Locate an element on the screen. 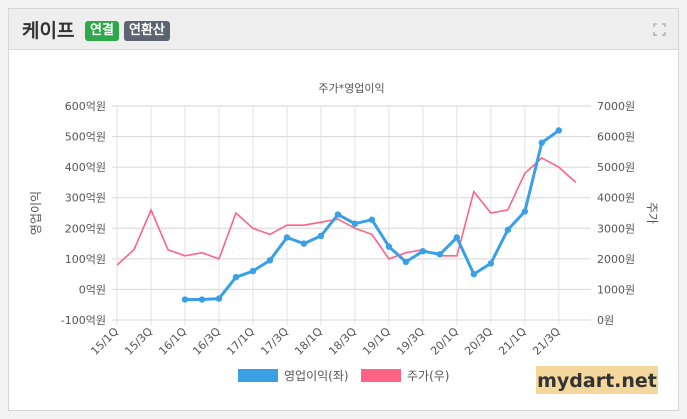 The width and height of the screenshot is (687, 419). annualized-badge: 연환산 is located at coordinates (147, 31).